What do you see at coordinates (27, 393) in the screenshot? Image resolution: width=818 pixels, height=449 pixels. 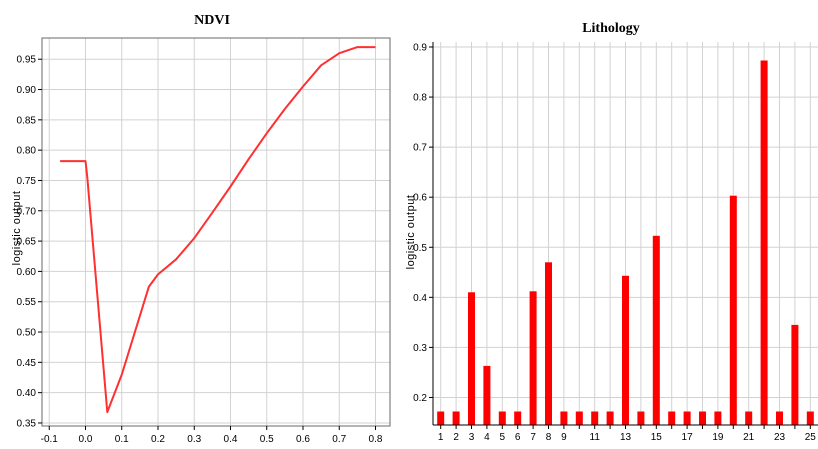 I see `ndvi-y-tick-label: 0.40` at bounding box center [27, 393].